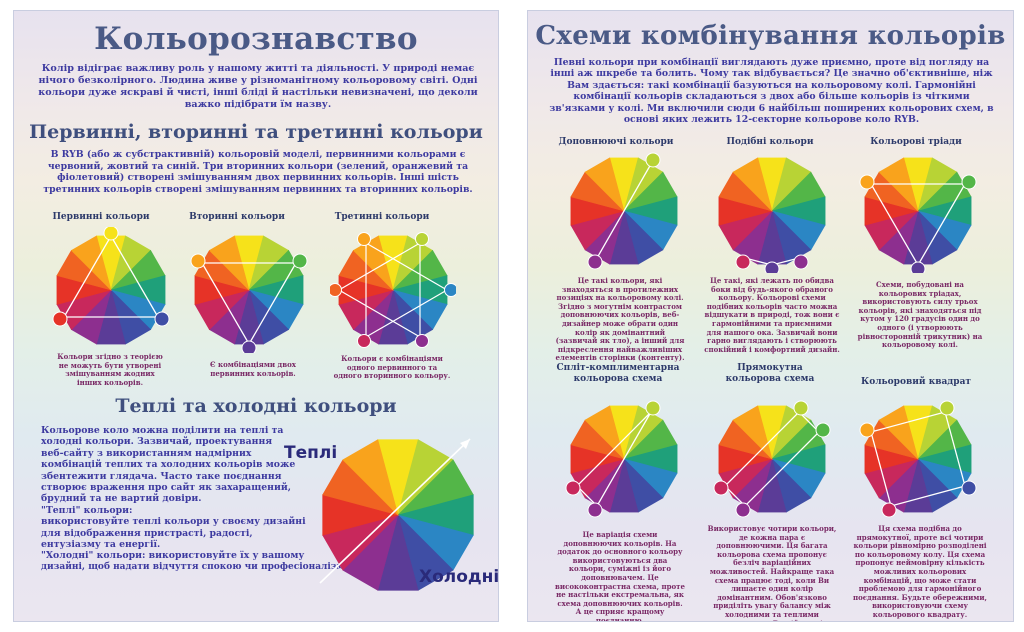 Image resolution: width=1024 pixels, height=632 pixels. I want to click on section2-line: холодні кольори. Зазвичай, проектування, so click(157, 442).